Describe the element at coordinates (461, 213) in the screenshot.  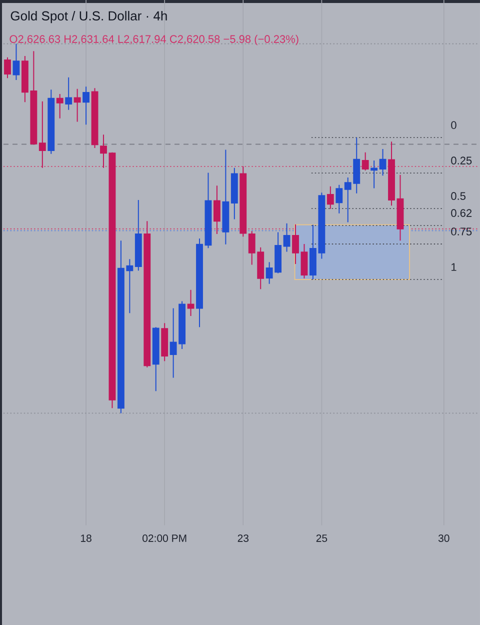
I see `text: 0.62` at that location.